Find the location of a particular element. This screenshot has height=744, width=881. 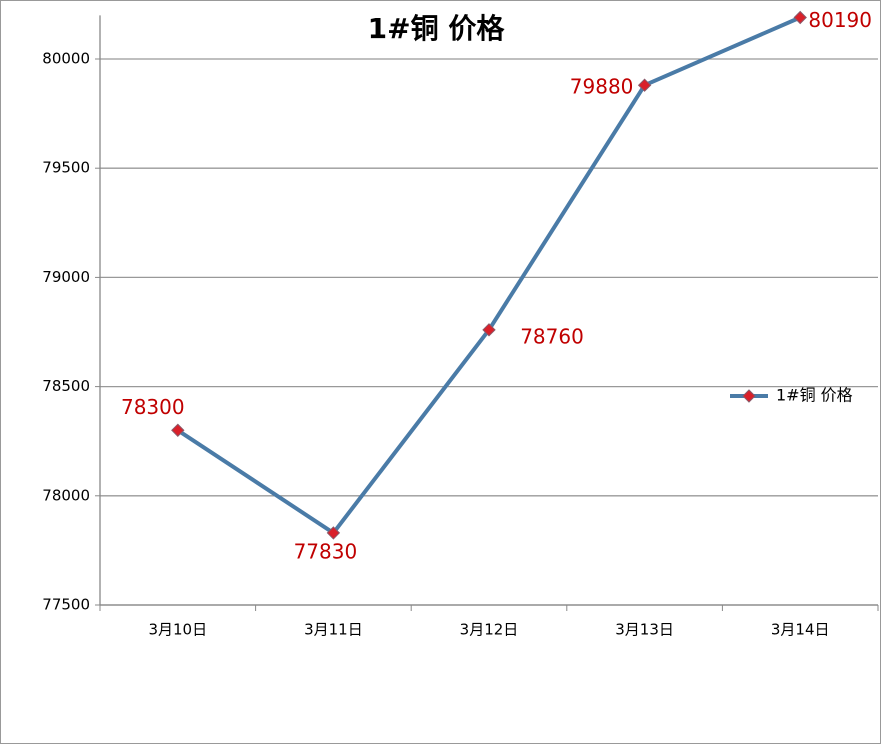

chart-title: 1#铜 价格 is located at coordinates (437, 28).